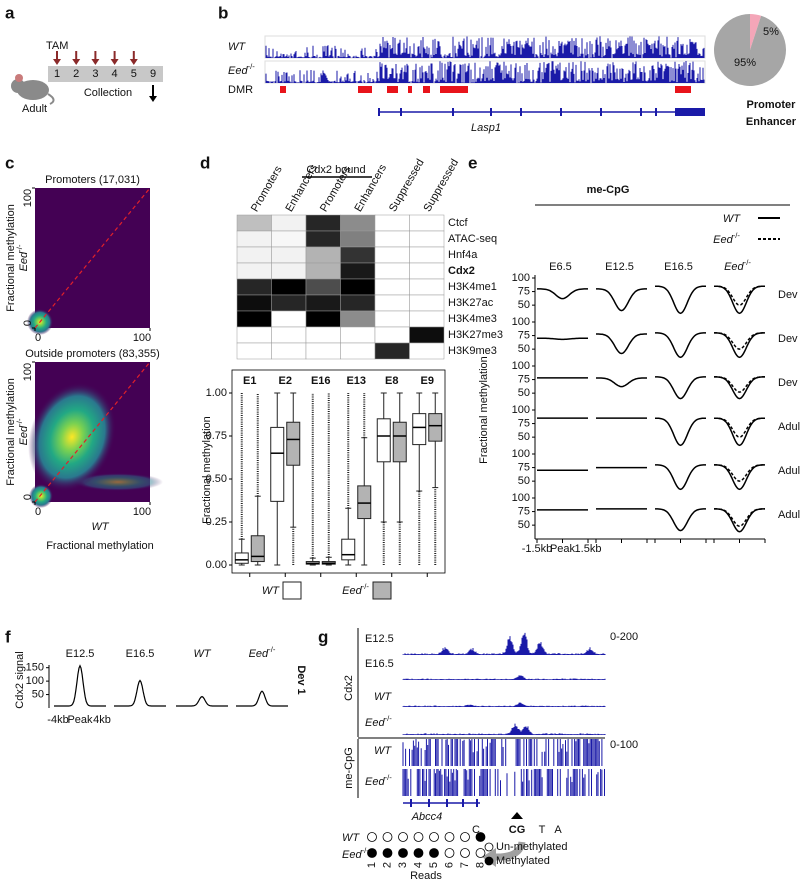 This screenshot has height=881, width=800. I want to click on row-label: H3K4me3, so click(472, 319).